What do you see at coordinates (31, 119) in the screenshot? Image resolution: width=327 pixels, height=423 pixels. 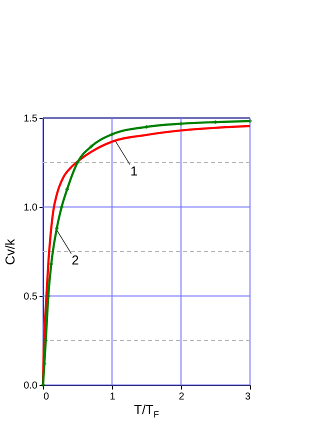 I see `y-tick-label: 1.5` at bounding box center [31, 119].